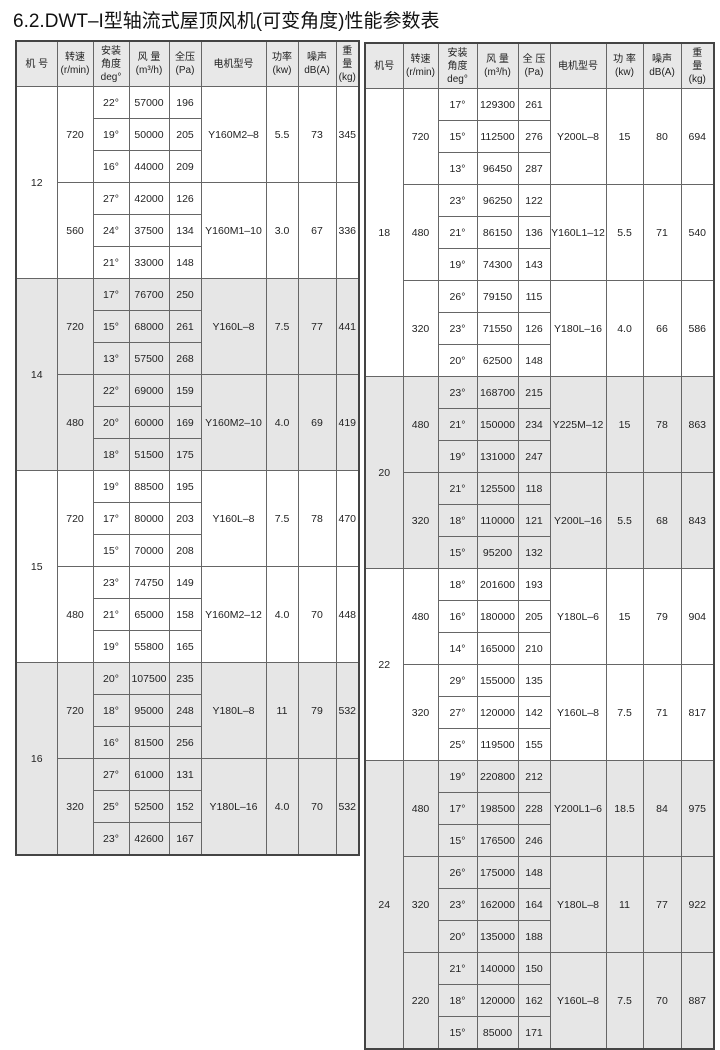 The image size is (720, 1050). I want to click on speed-cell: 220, so click(420, 1001).